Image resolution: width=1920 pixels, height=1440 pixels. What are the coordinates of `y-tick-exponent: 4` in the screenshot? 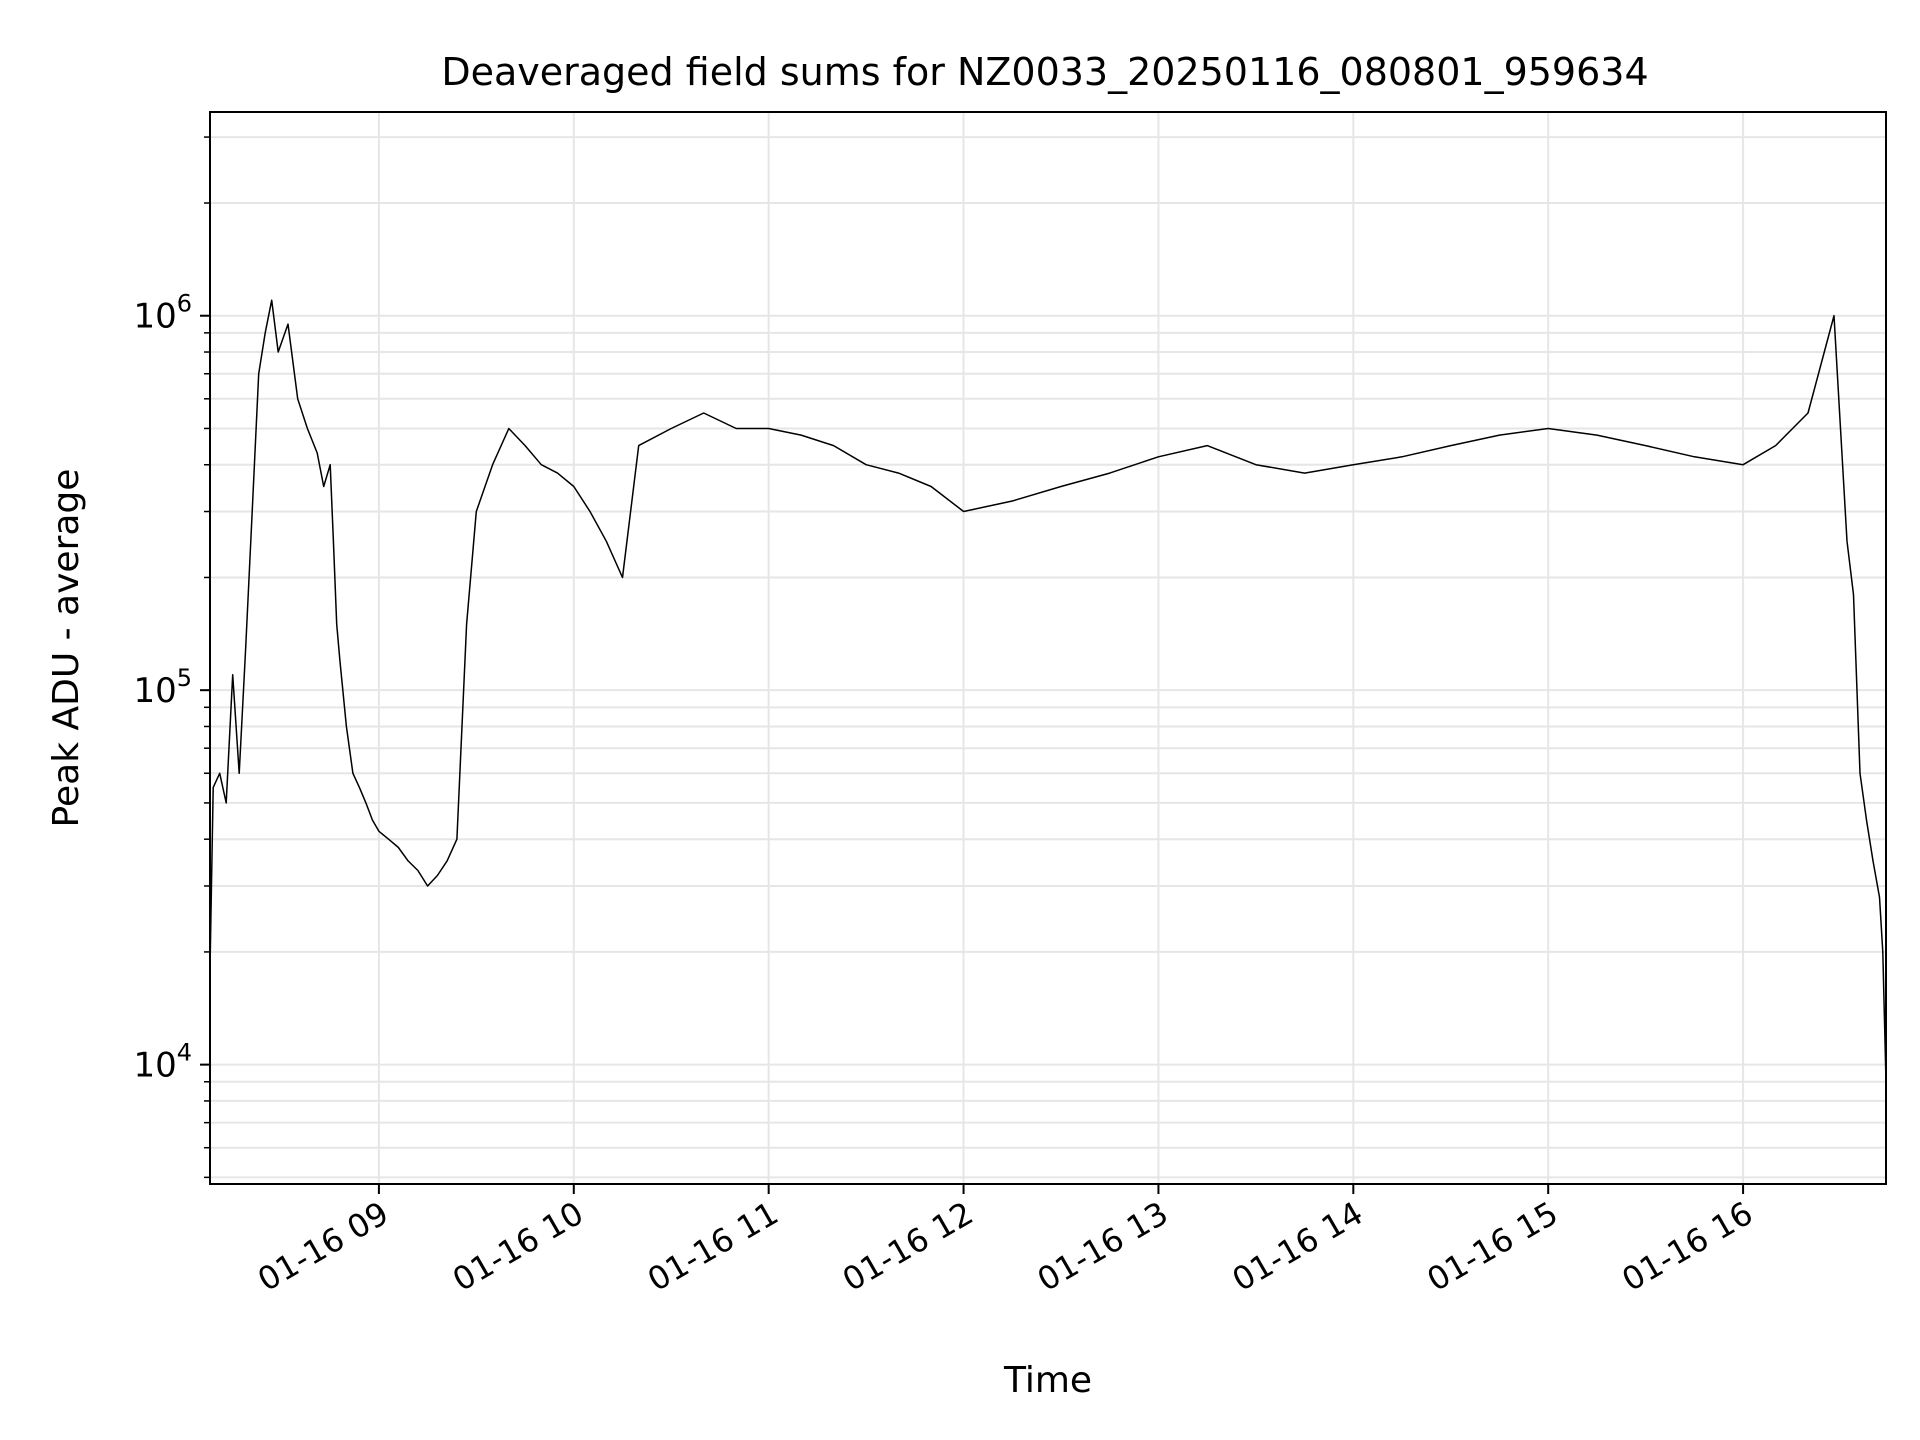 It's located at (184, 1053).